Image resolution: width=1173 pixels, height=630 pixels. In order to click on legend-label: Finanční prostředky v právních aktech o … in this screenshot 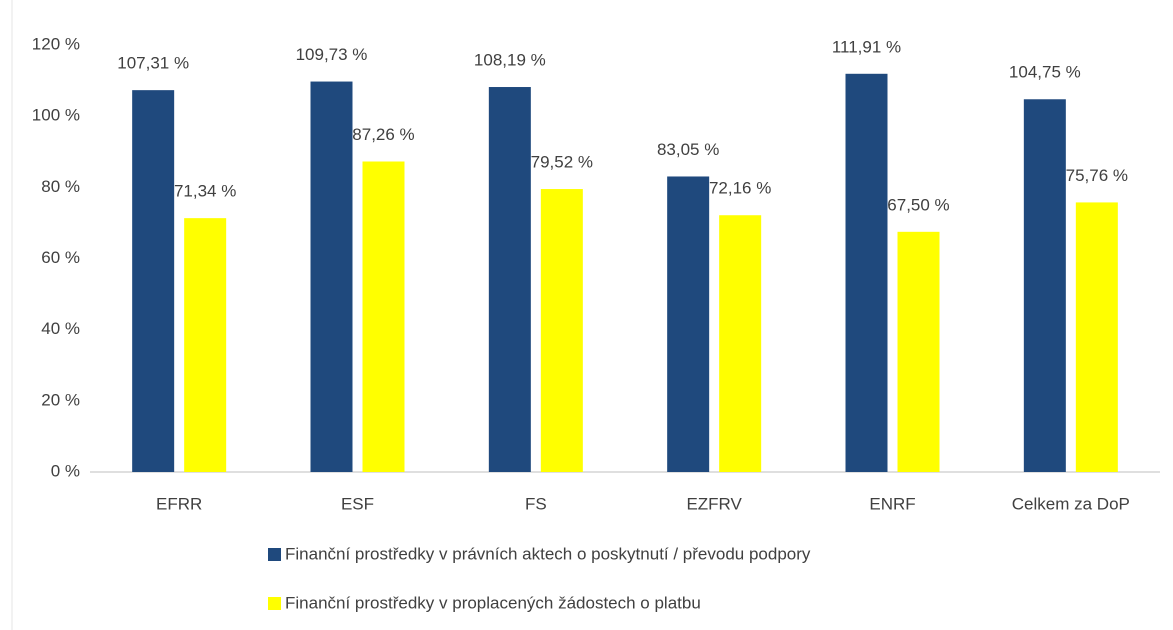, I will do `click(548, 553)`.